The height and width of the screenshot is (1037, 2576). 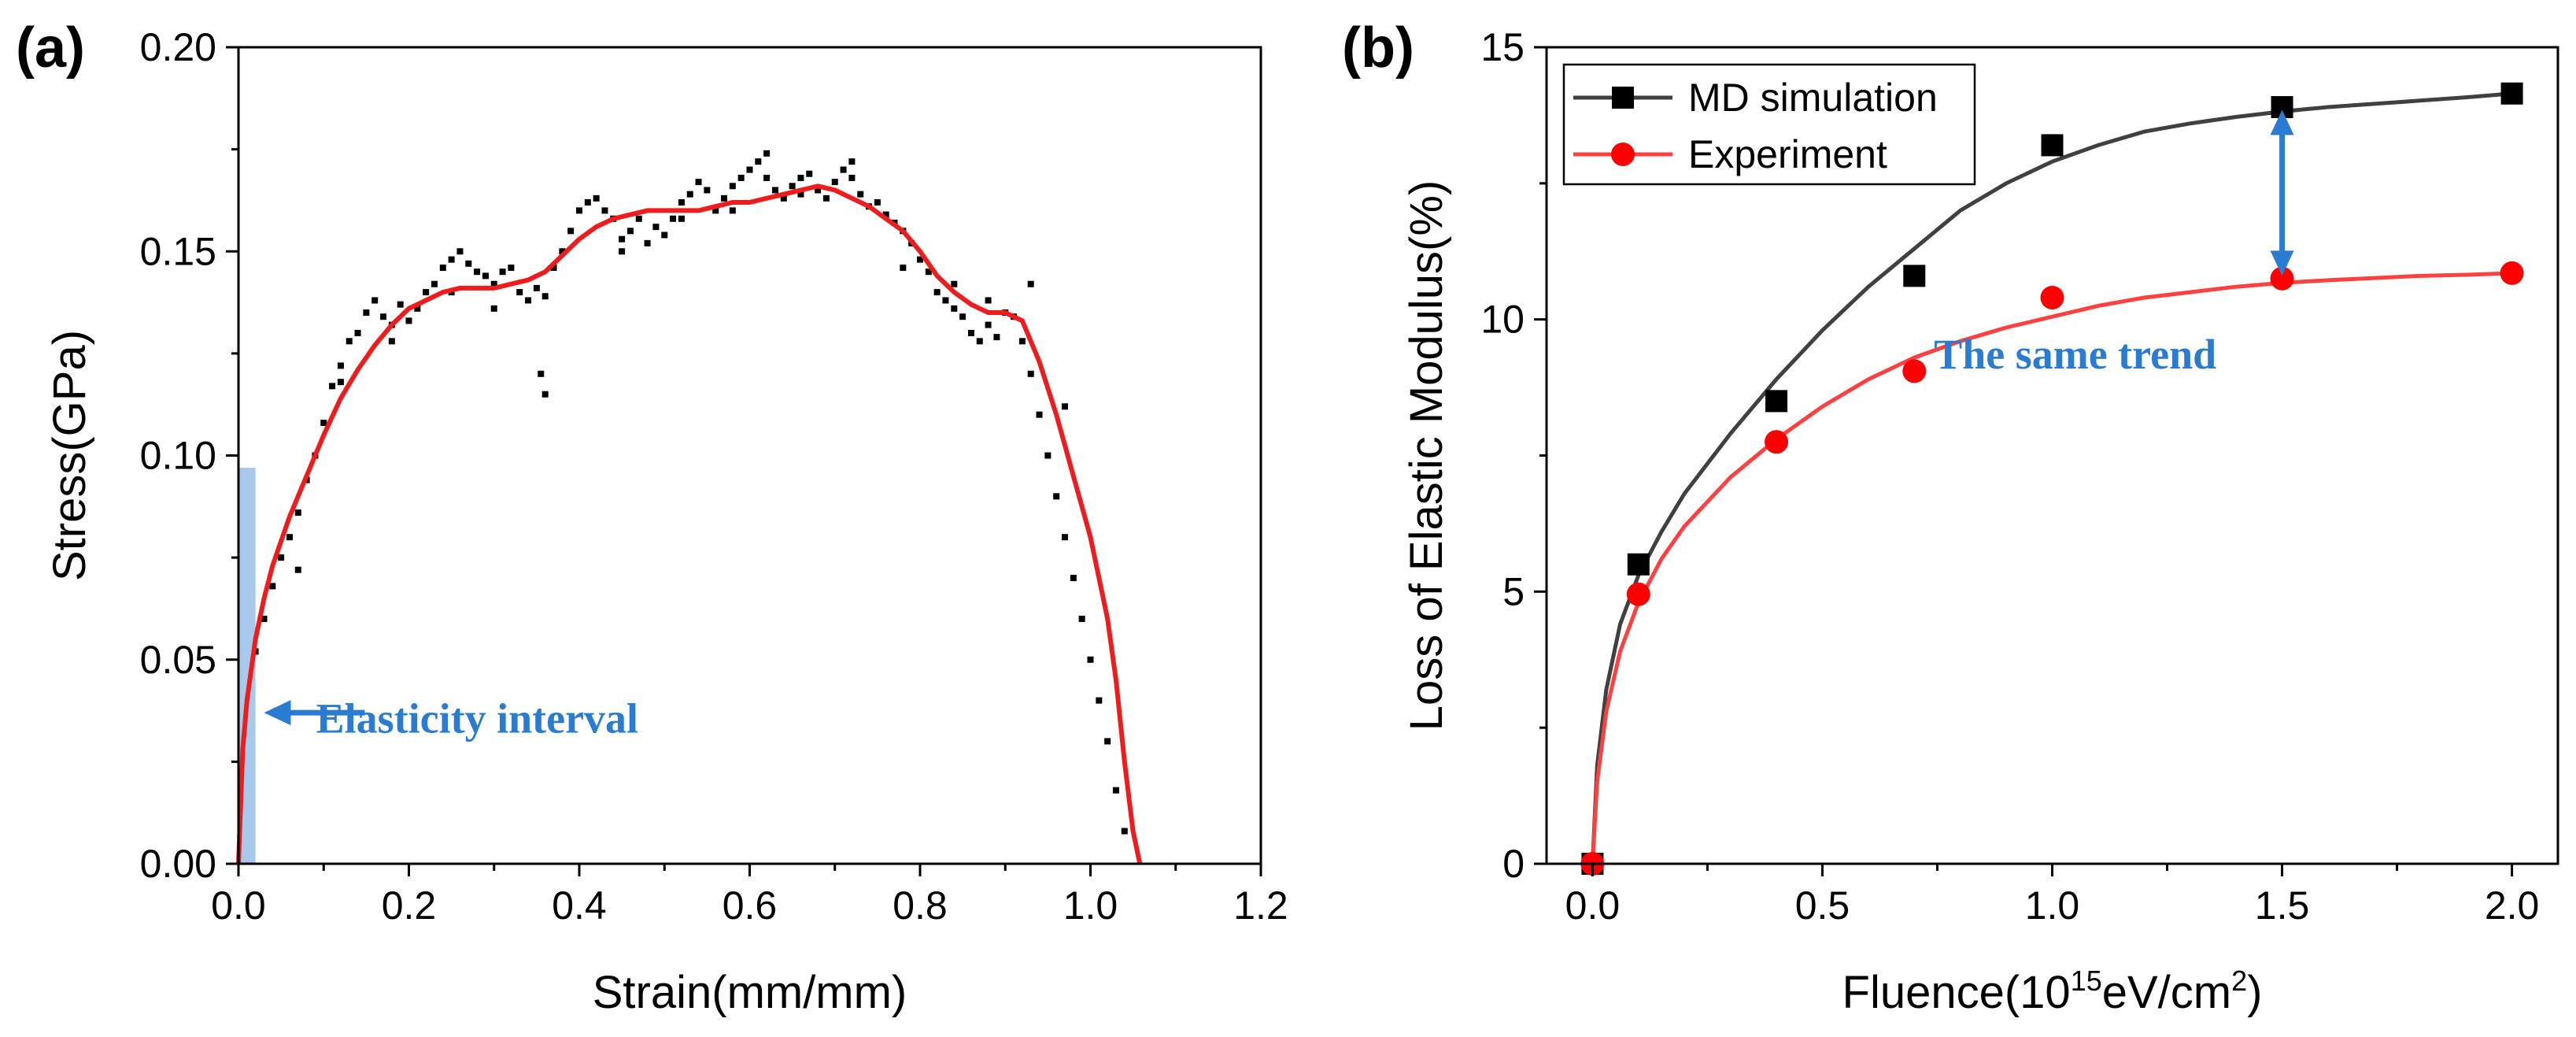 I want to click on x-tick-label-b: 1.5, so click(x=2282, y=905).